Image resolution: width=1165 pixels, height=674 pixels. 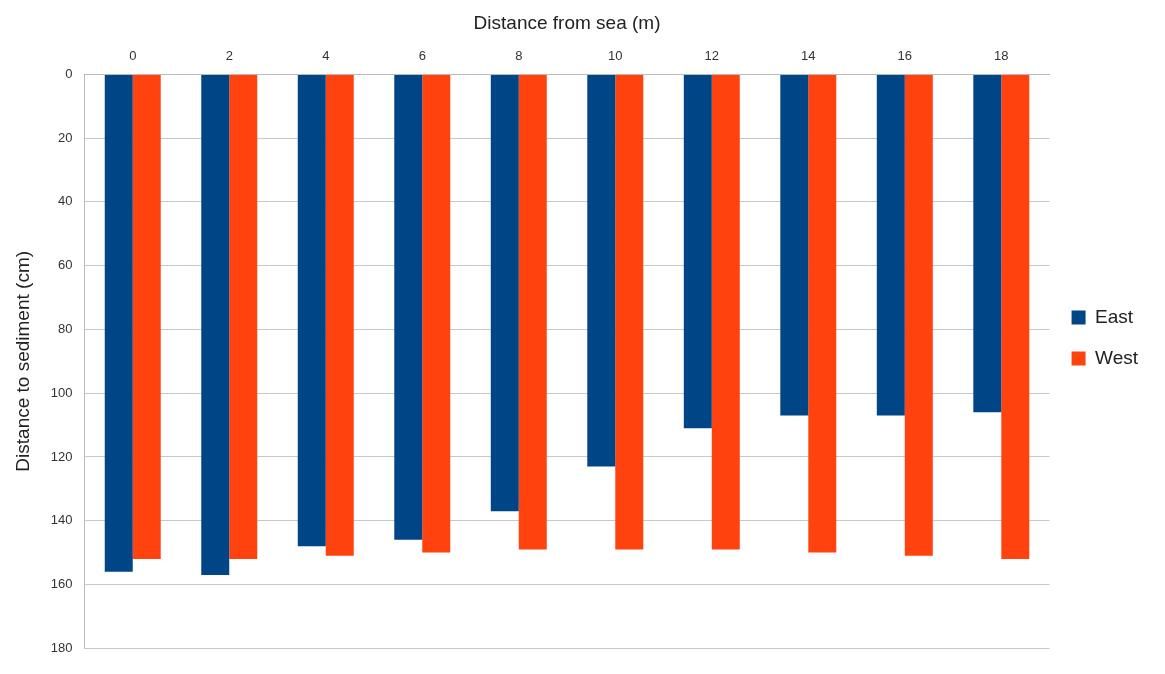 What do you see at coordinates (1114, 316) in the screenshot?
I see `legend-label: East` at bounding box center [1114, 316].